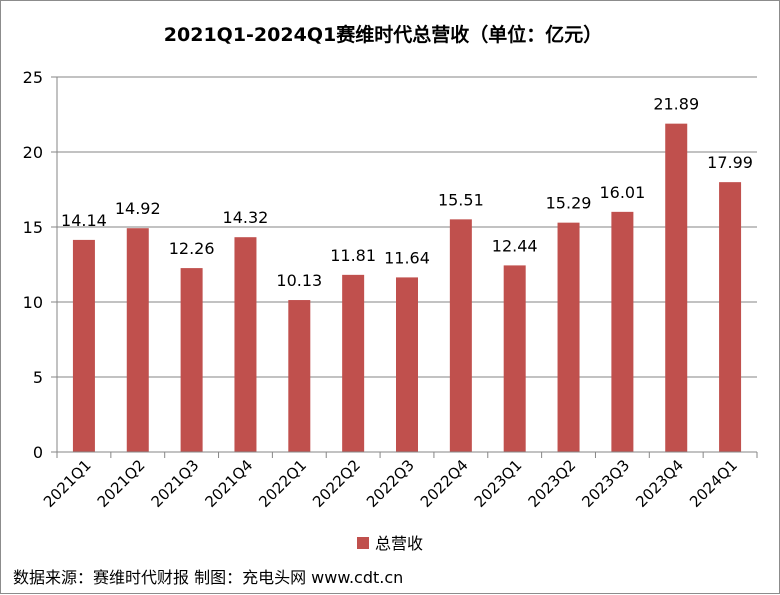  Describe the element at coordinates (175, 483) in the screenshot. I see `x-tick-label: 2021Q3` at that location.